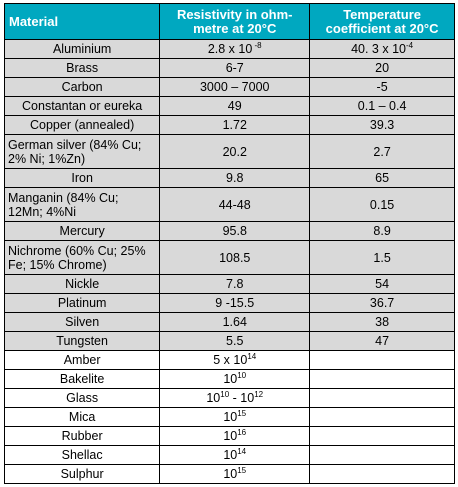 The height and width of the screenshot is (487, 458). Describe the element at coordinates (82, 322) in the screenshot. I see `cell-material: Silven` at that location.